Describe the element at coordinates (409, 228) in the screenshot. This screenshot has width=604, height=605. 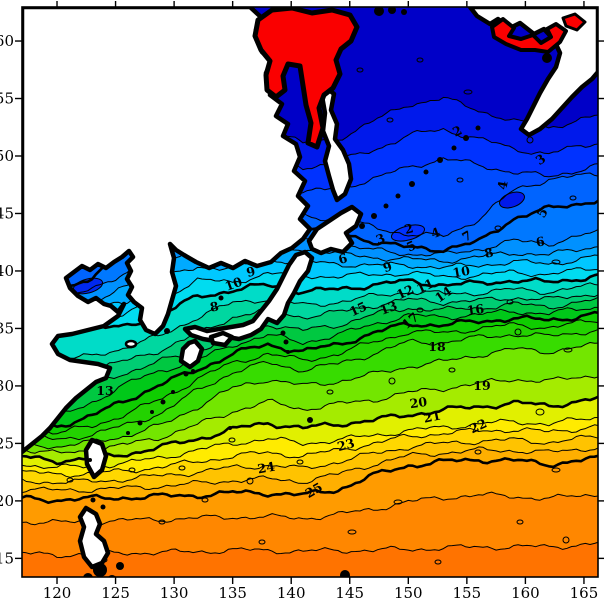
I see `contour-label-2: 2` at that location.